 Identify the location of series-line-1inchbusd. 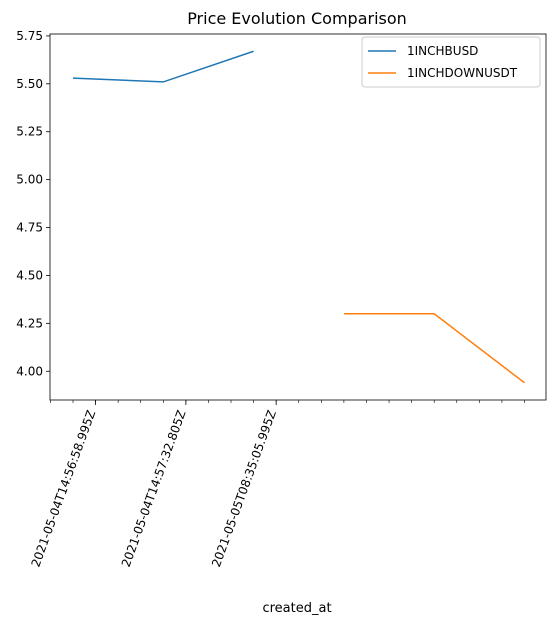
(163, 66).